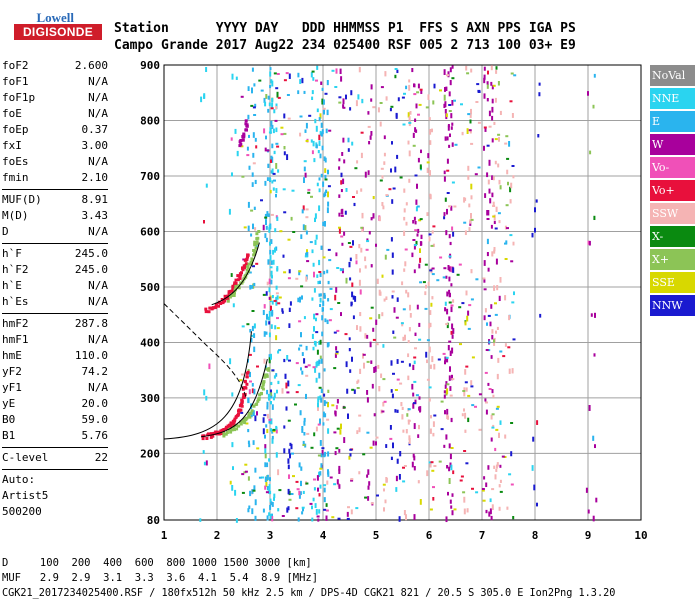  What do you see at coordinates (19, 479) in the screenshot?
I see `param-name: Auto:` at bounding box center [19, 479].